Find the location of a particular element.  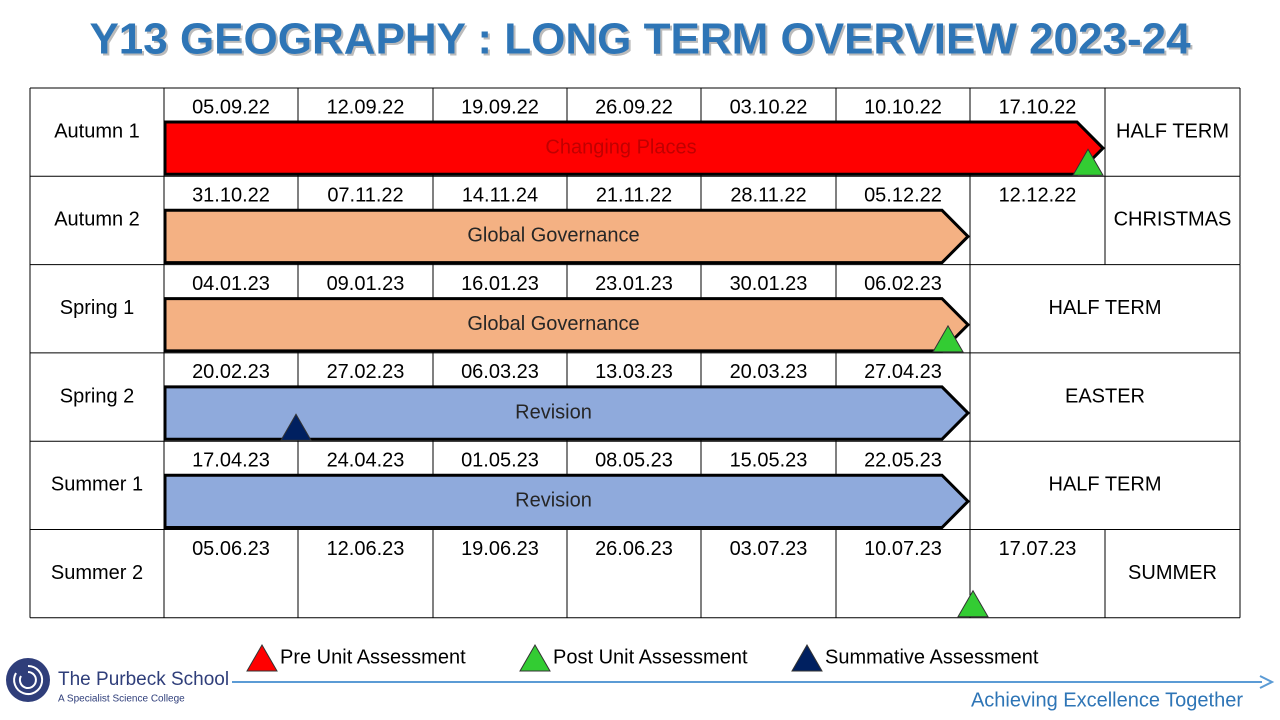

week-date: 28.11.22 is located at coordinates (768, 196).